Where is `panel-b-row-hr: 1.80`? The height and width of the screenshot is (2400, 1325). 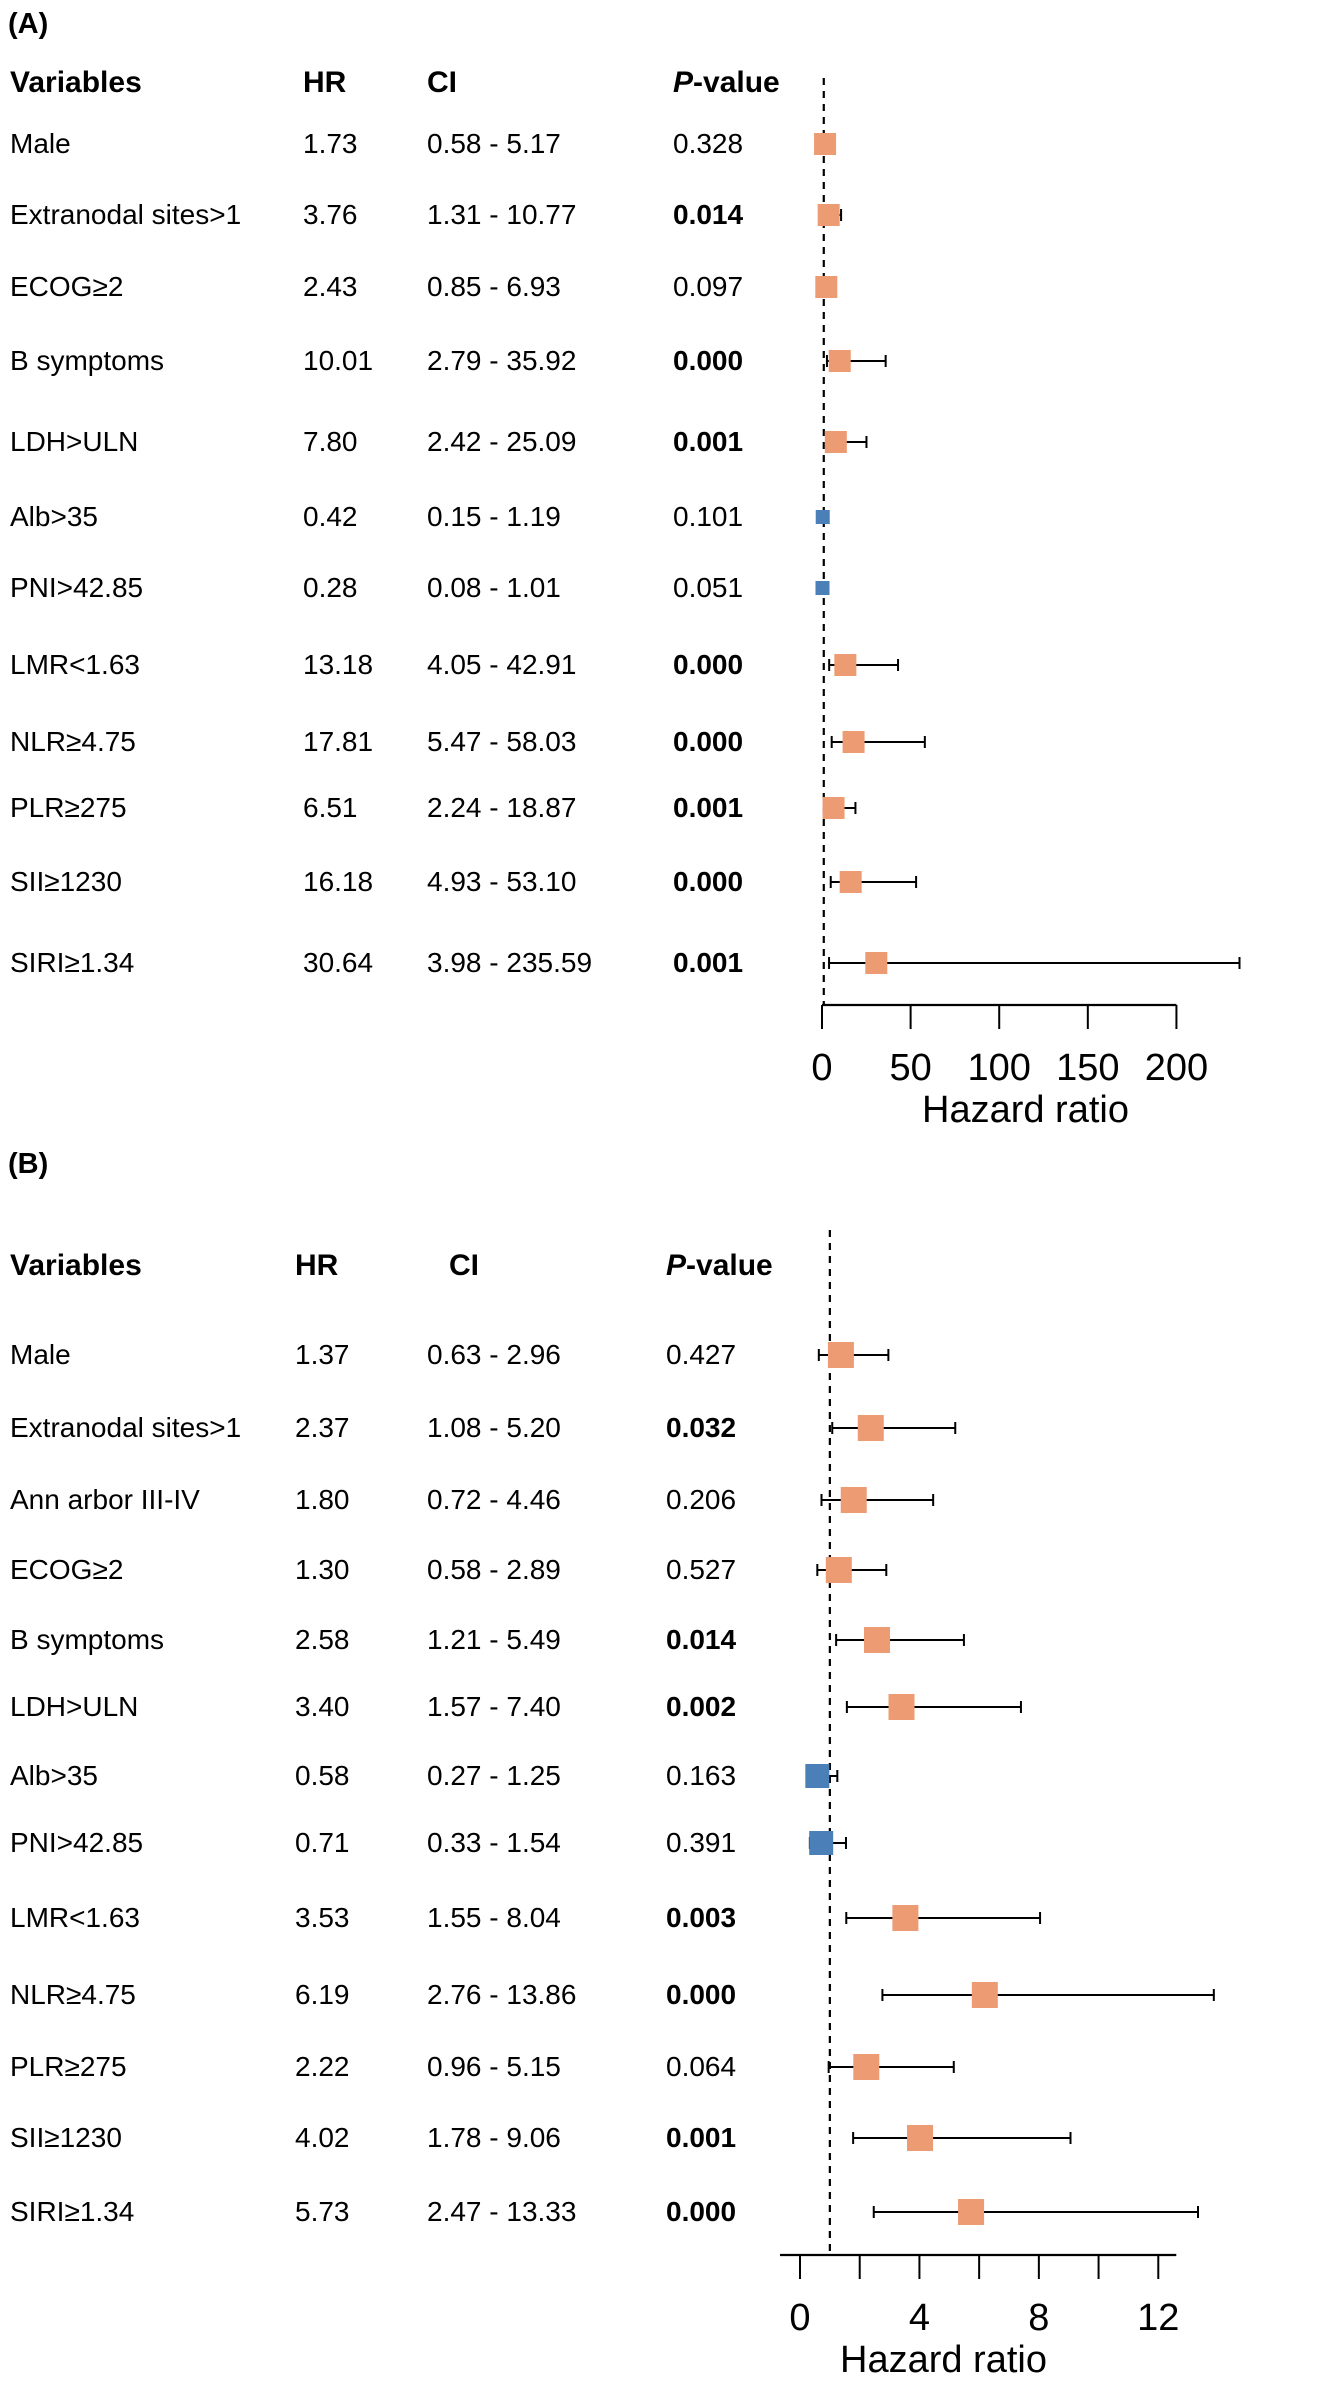 panel-b-row-hr: 1.80 is located at coordinates (322, 1499).